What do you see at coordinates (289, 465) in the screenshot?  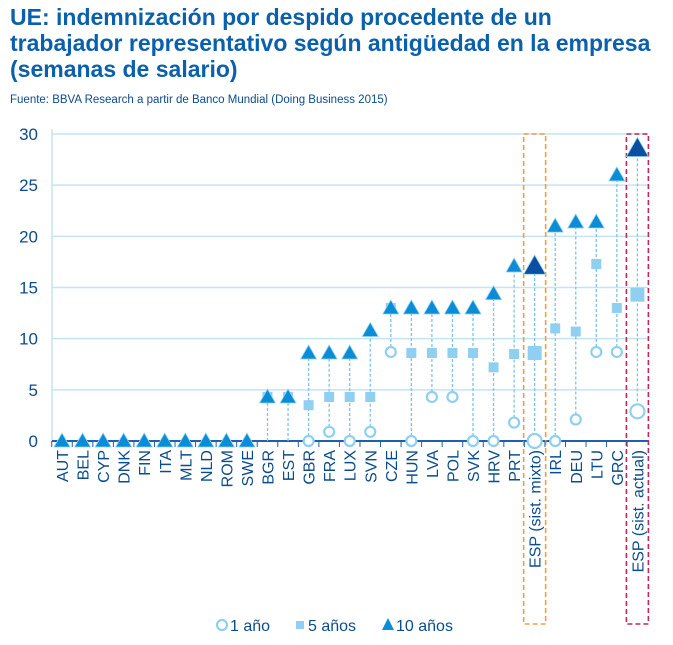 I see `x-tick-label: EST` at bounding box center [289, 465].